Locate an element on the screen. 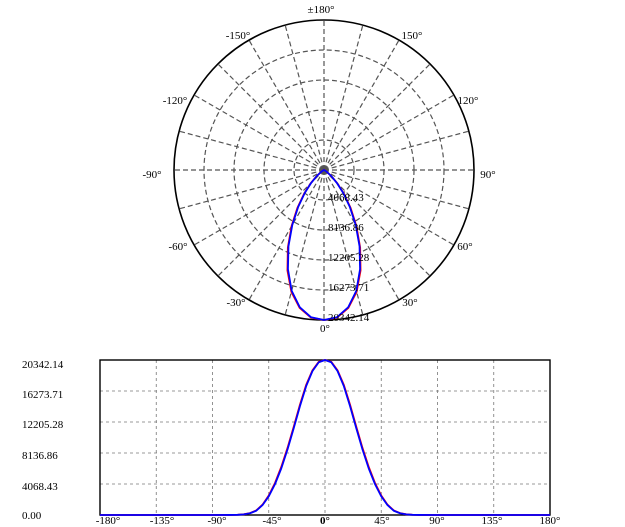  x-tick-0: 0° is located at coordinates (325, 521).